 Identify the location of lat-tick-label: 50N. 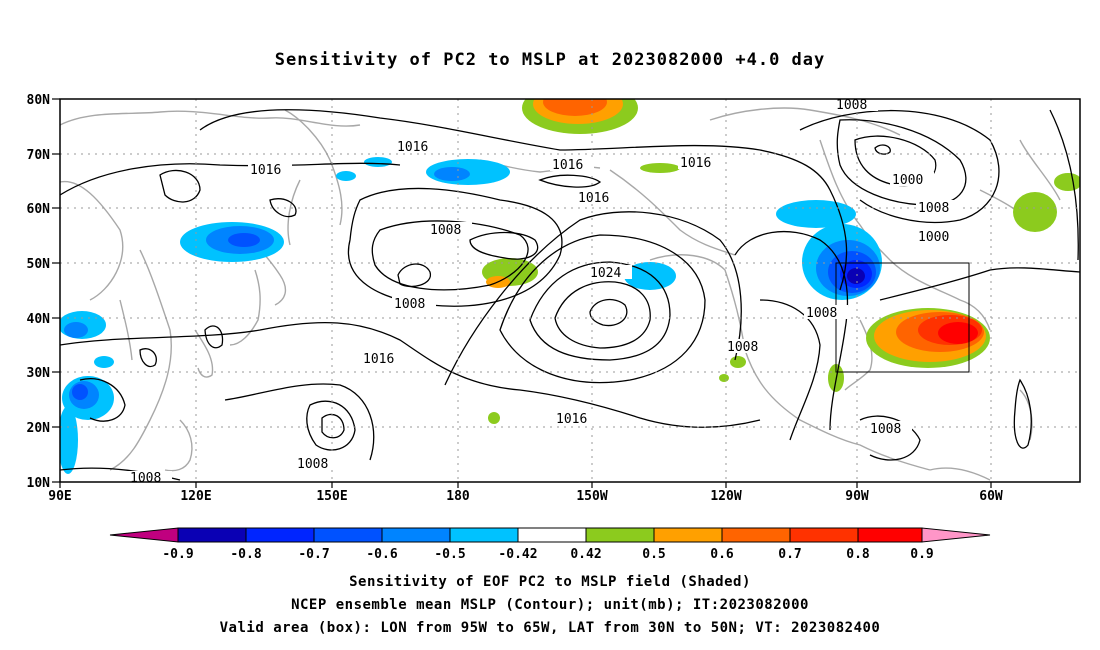
(39, 264).